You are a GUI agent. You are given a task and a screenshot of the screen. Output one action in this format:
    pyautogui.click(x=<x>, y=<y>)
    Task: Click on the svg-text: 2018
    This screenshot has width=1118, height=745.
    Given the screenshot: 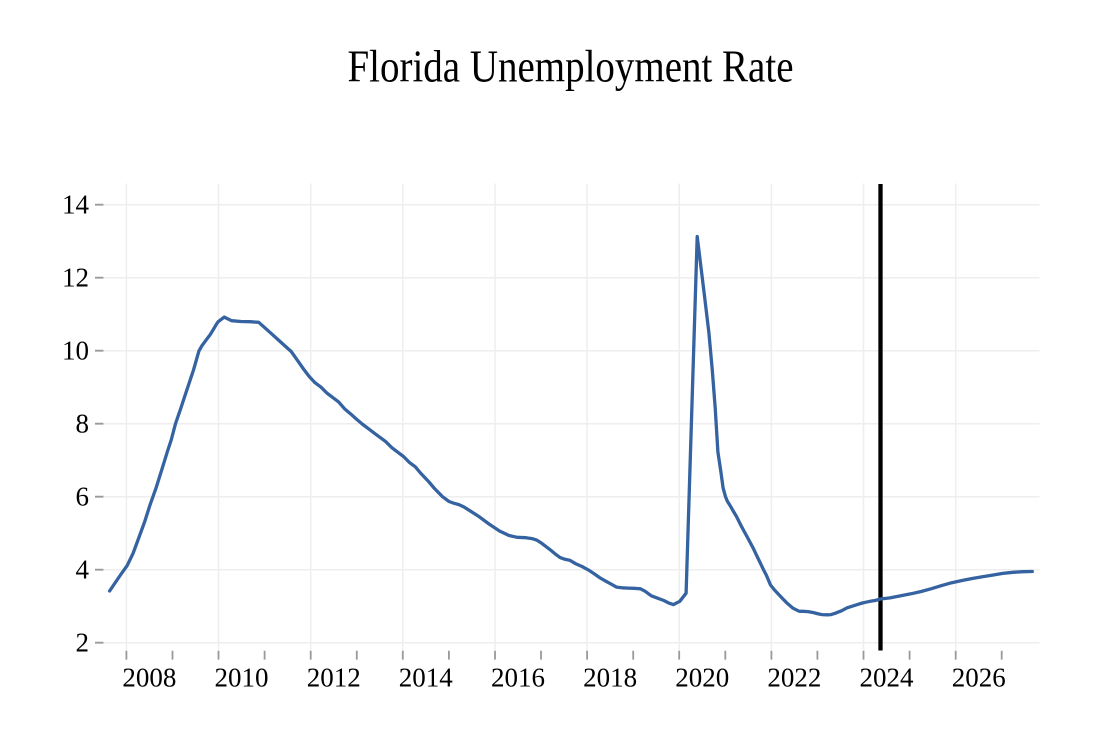 What is the action you would take?
    pyautogui.click(x=610, y=677)
    